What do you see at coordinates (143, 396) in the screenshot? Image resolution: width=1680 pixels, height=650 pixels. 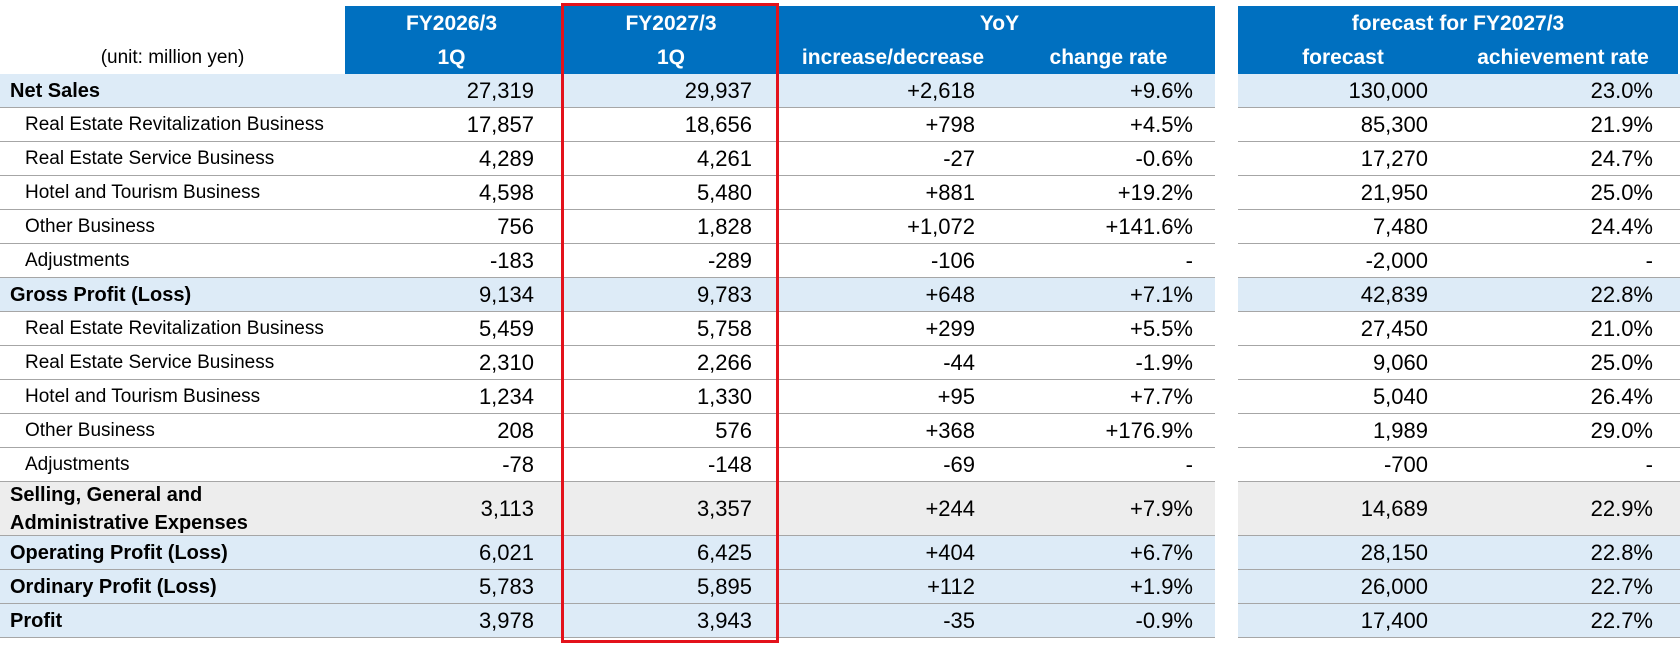 I see `row-label: Hotel and Tourism Business` at bounding box center [143, 396].